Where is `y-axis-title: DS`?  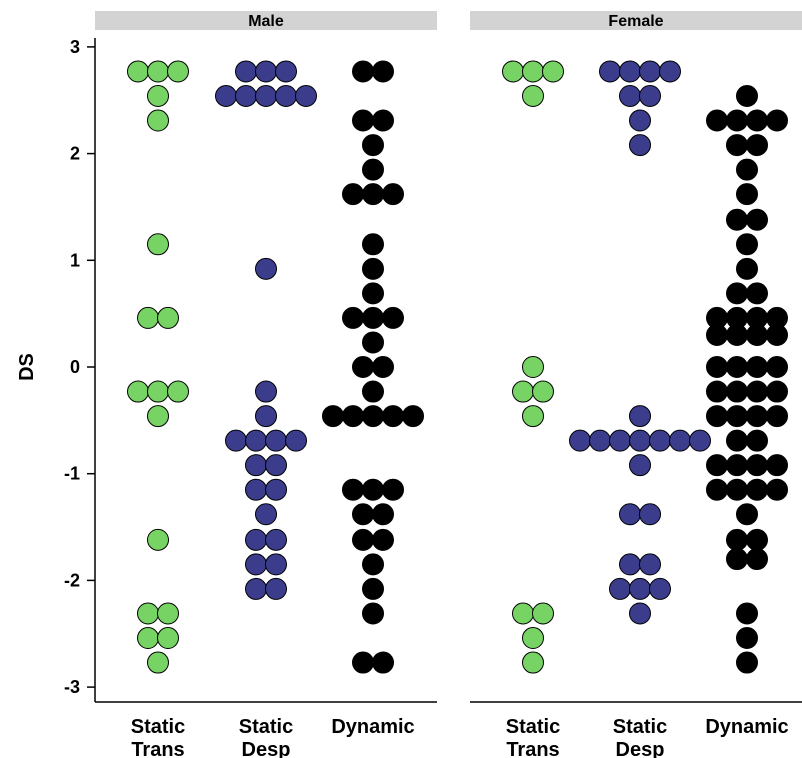 y-axis-title: DS is located at coordinates (27, 367).